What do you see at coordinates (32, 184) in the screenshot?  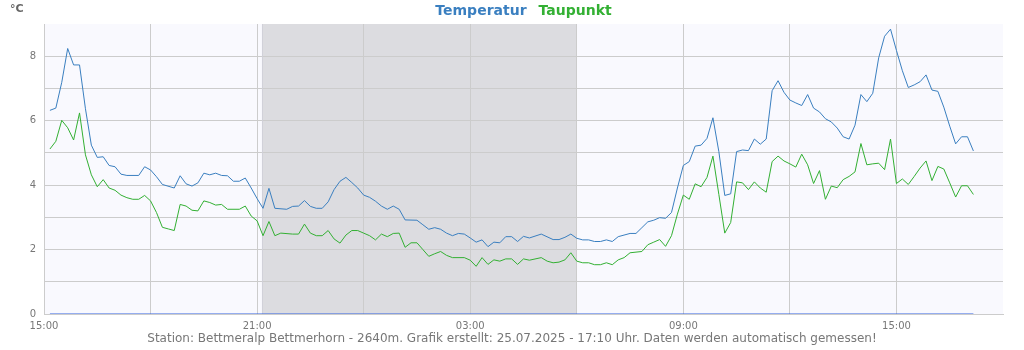 I see `y-tick-label: 4` at bounding box center [32, 184].